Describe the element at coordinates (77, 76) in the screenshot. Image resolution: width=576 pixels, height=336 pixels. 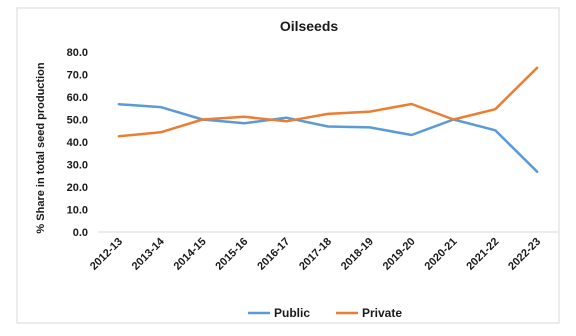
I see `y-tick-label: 70.0` at that location.